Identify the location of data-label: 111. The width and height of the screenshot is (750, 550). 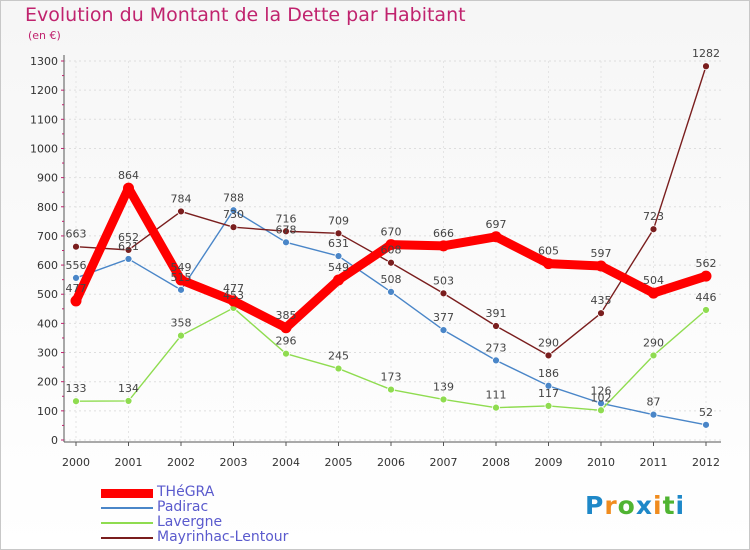
(496, 395).